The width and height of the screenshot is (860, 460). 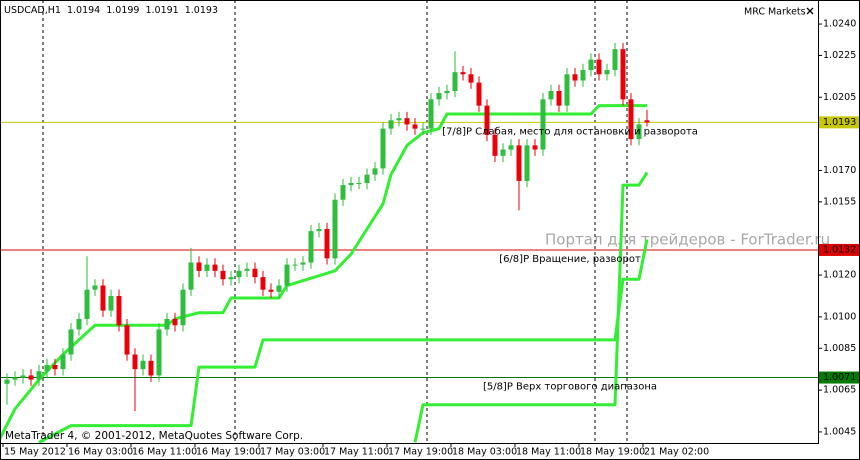 What do you see at coordinates (839, 275) in the screenshot?
I see `y-tick-label: 1.0120` at bounding box center [839, 275].